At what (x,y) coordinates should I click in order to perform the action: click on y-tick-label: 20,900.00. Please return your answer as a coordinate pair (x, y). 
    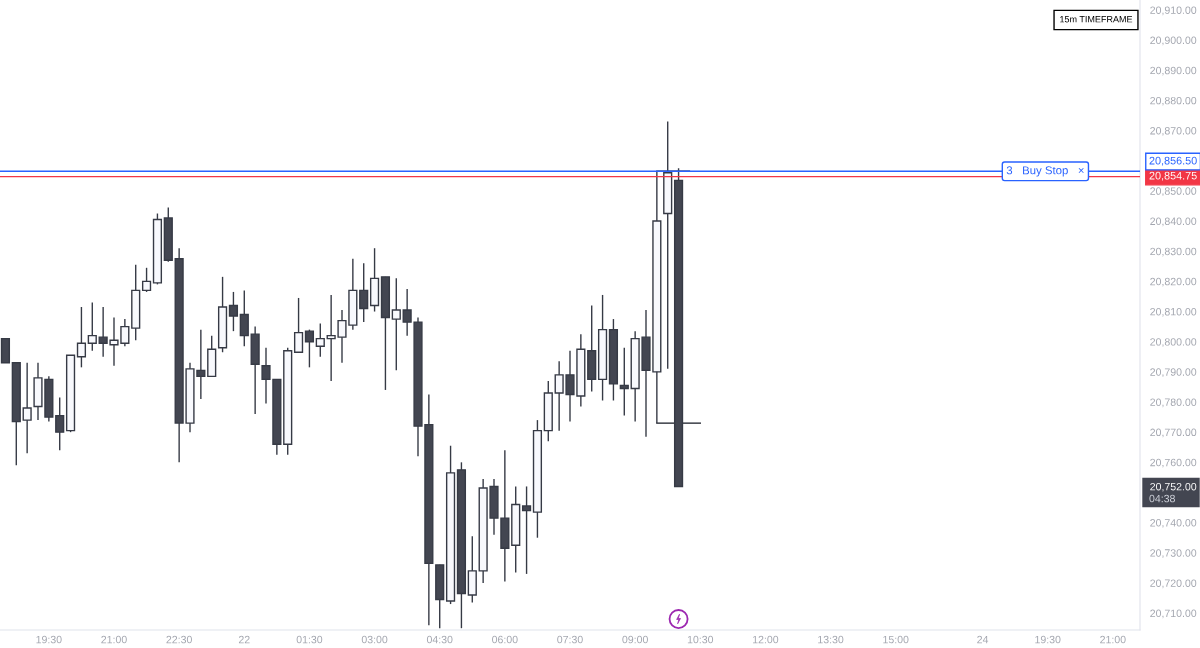
    Looking at the image, I should click on (1173, 41).